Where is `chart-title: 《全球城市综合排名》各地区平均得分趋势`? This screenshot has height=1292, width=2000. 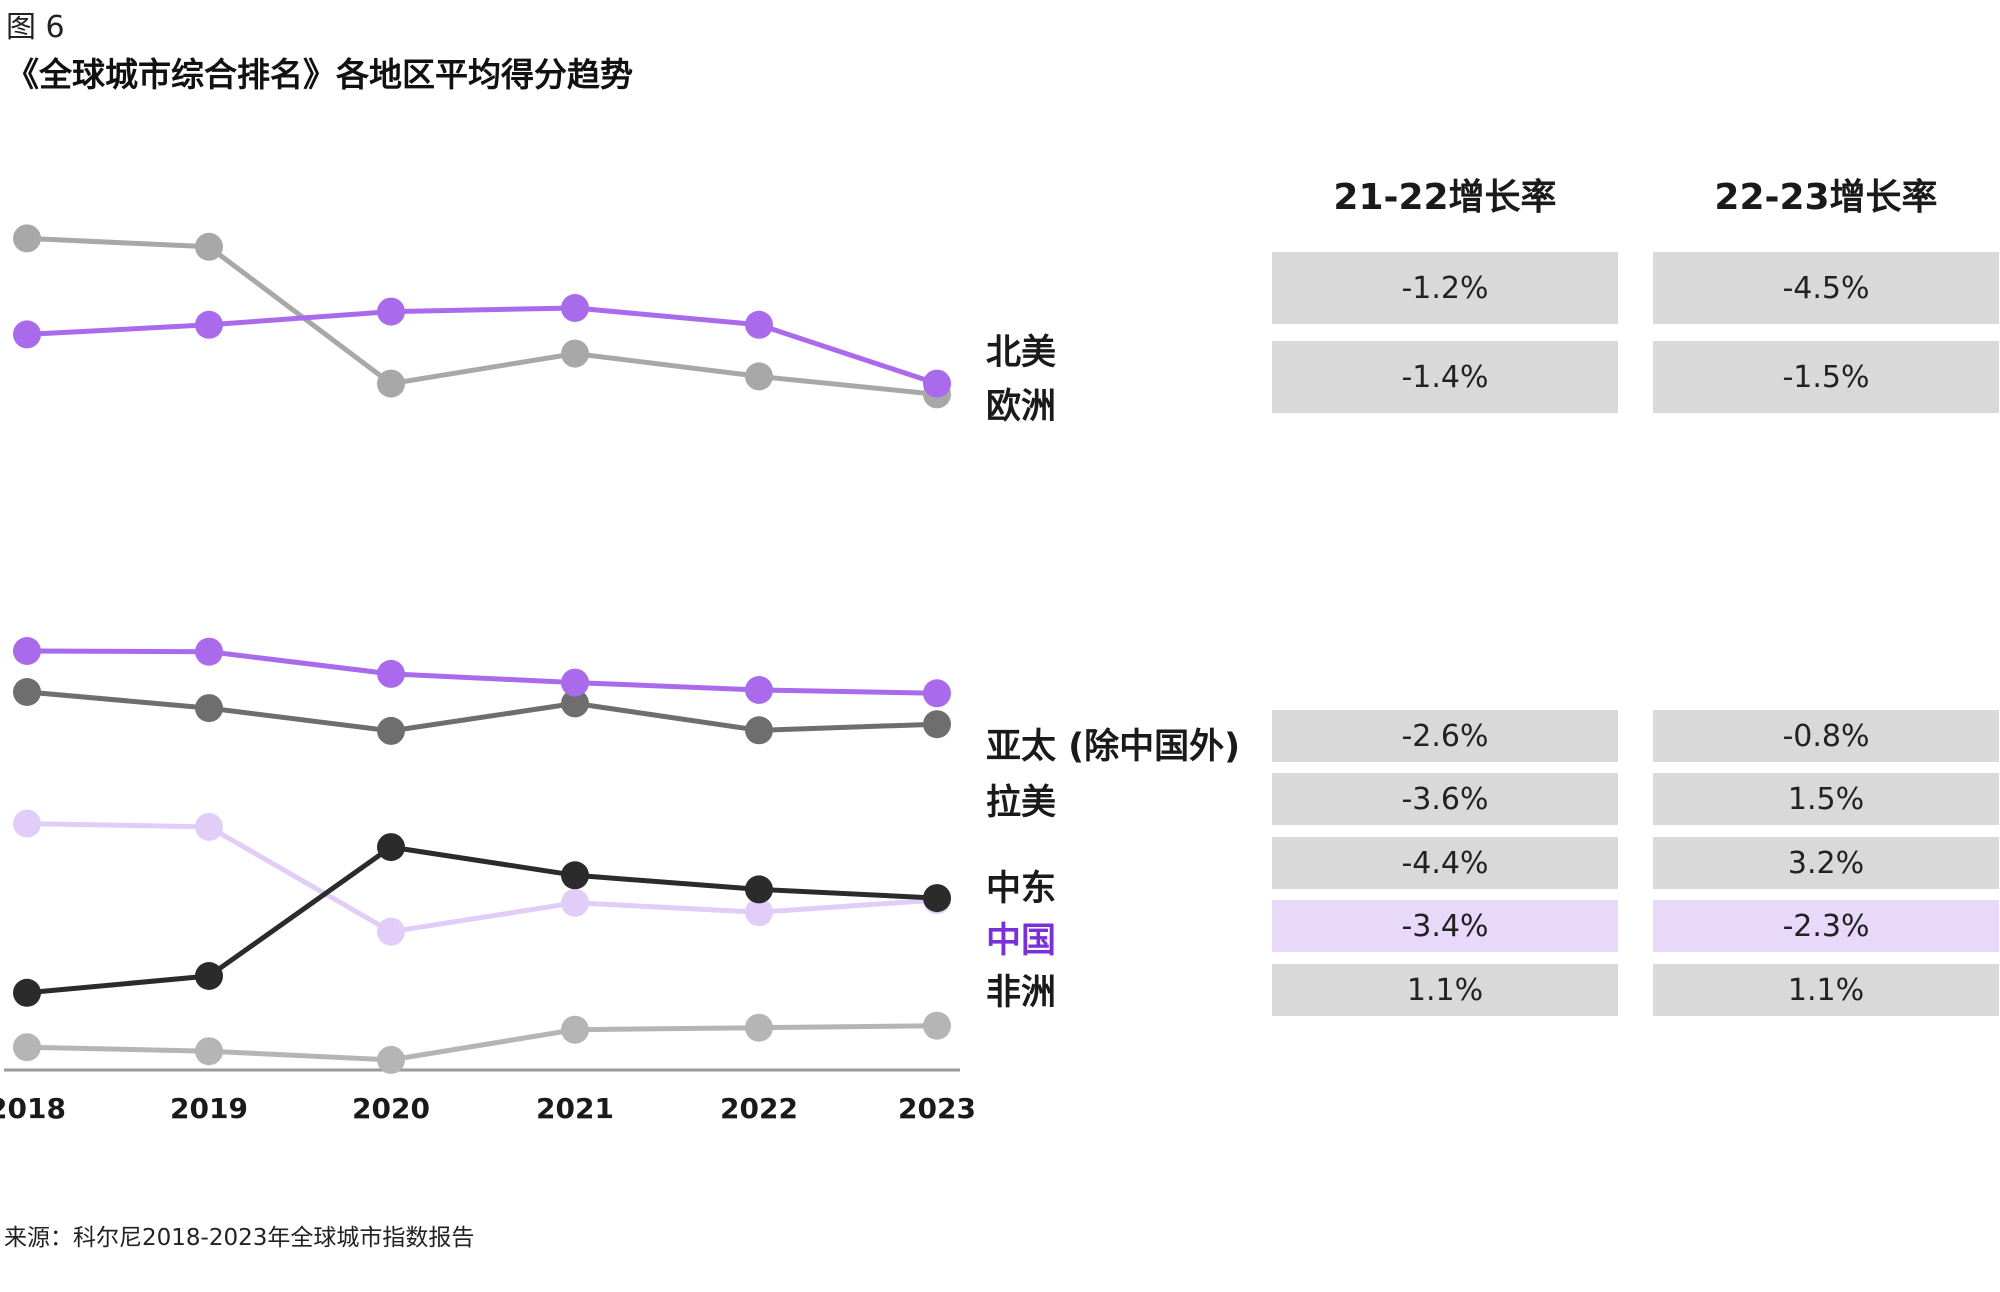
chart-title: 《全球城市综合排名》各地区平均得分趋势 is located at coordinates (319, 74).